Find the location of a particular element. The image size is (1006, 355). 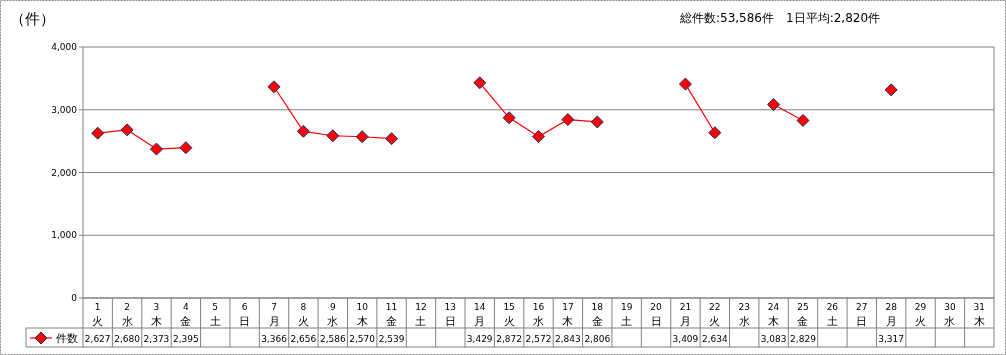

data-label: 2,829 is located at coordinates (803, 339).